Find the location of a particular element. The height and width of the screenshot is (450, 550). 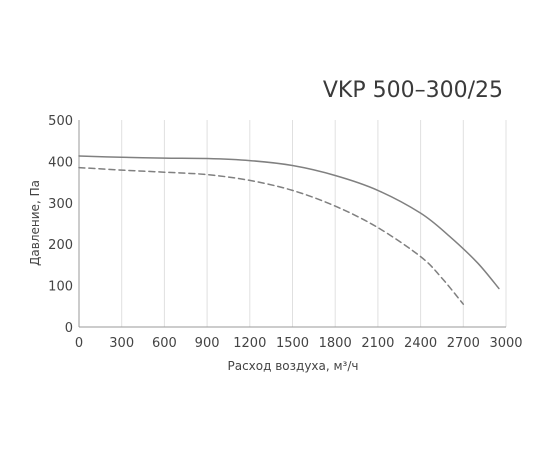

x-tick-label: 1200 is located at coordinates (249, 343).